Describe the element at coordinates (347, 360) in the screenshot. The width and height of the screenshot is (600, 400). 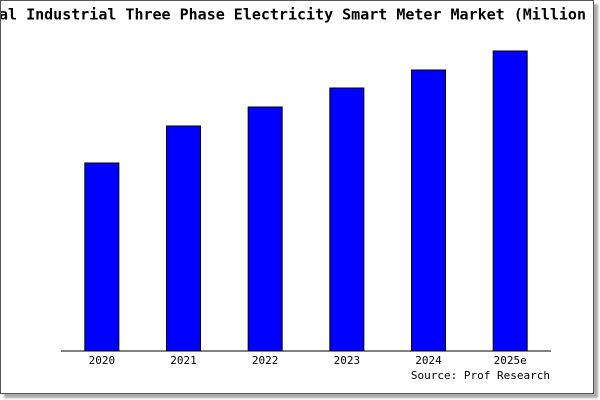
I see `x-tick-label: 2023` at that location.